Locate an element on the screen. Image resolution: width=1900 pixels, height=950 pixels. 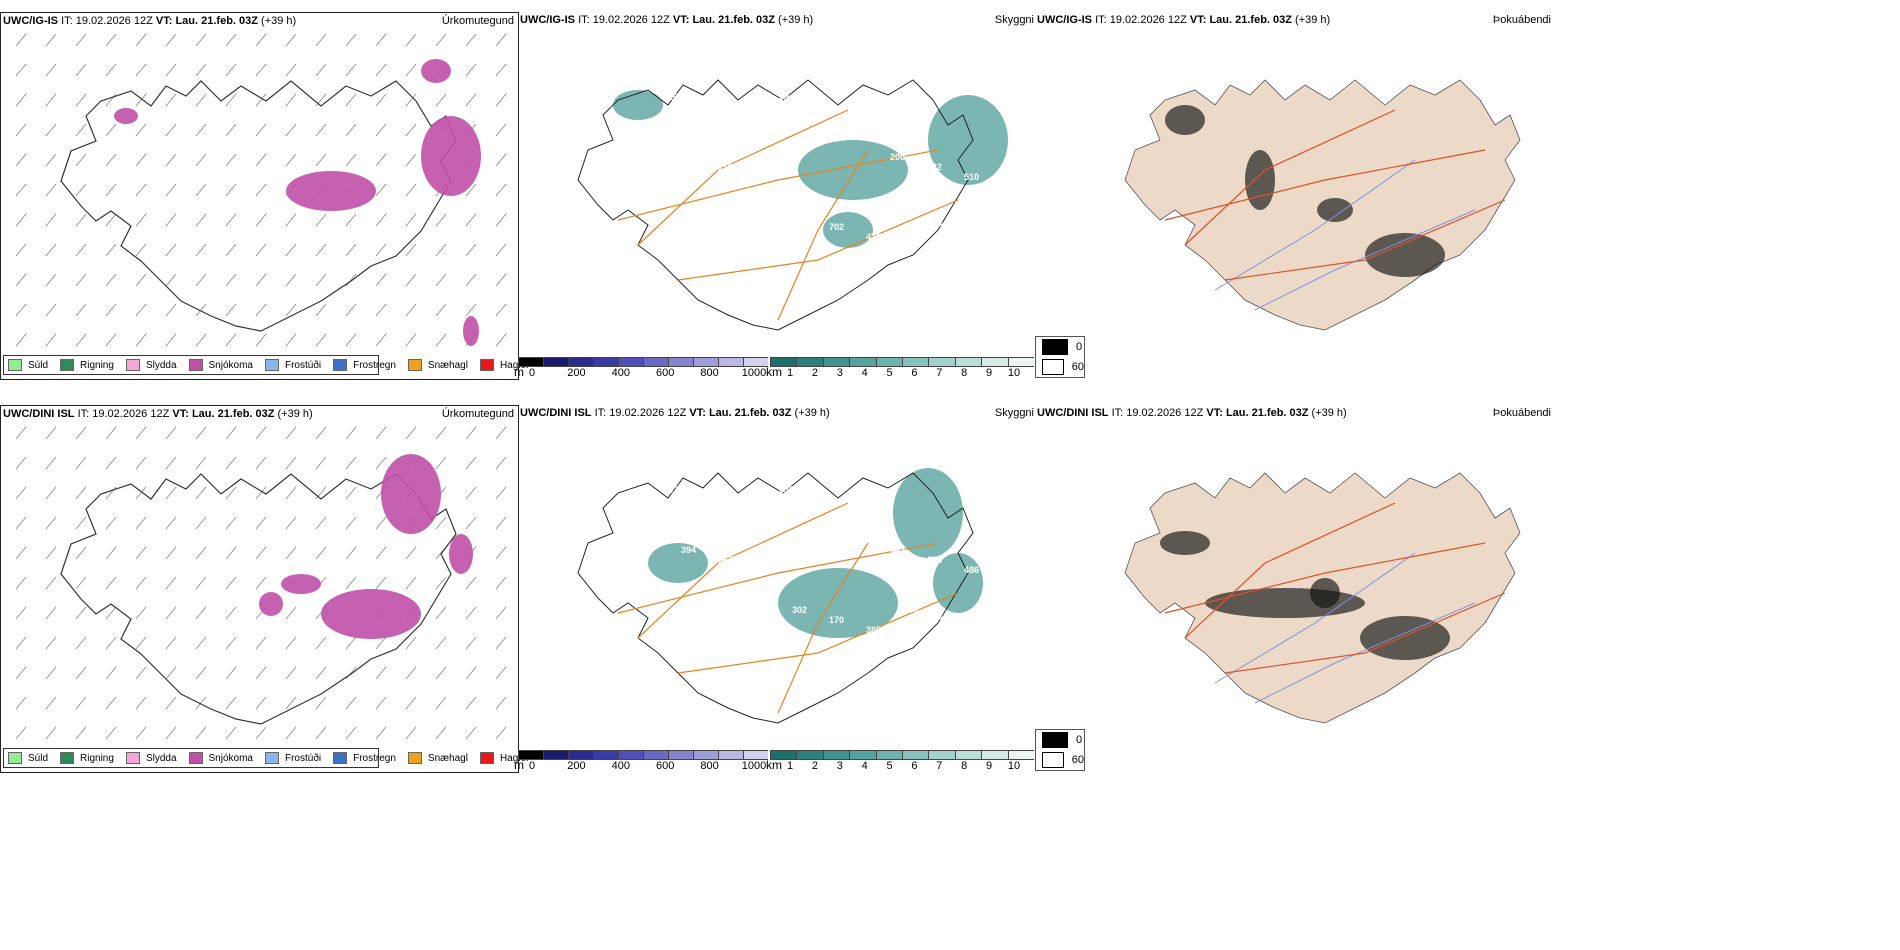
fog-key-swatch is located at coordinates (1053, 367).